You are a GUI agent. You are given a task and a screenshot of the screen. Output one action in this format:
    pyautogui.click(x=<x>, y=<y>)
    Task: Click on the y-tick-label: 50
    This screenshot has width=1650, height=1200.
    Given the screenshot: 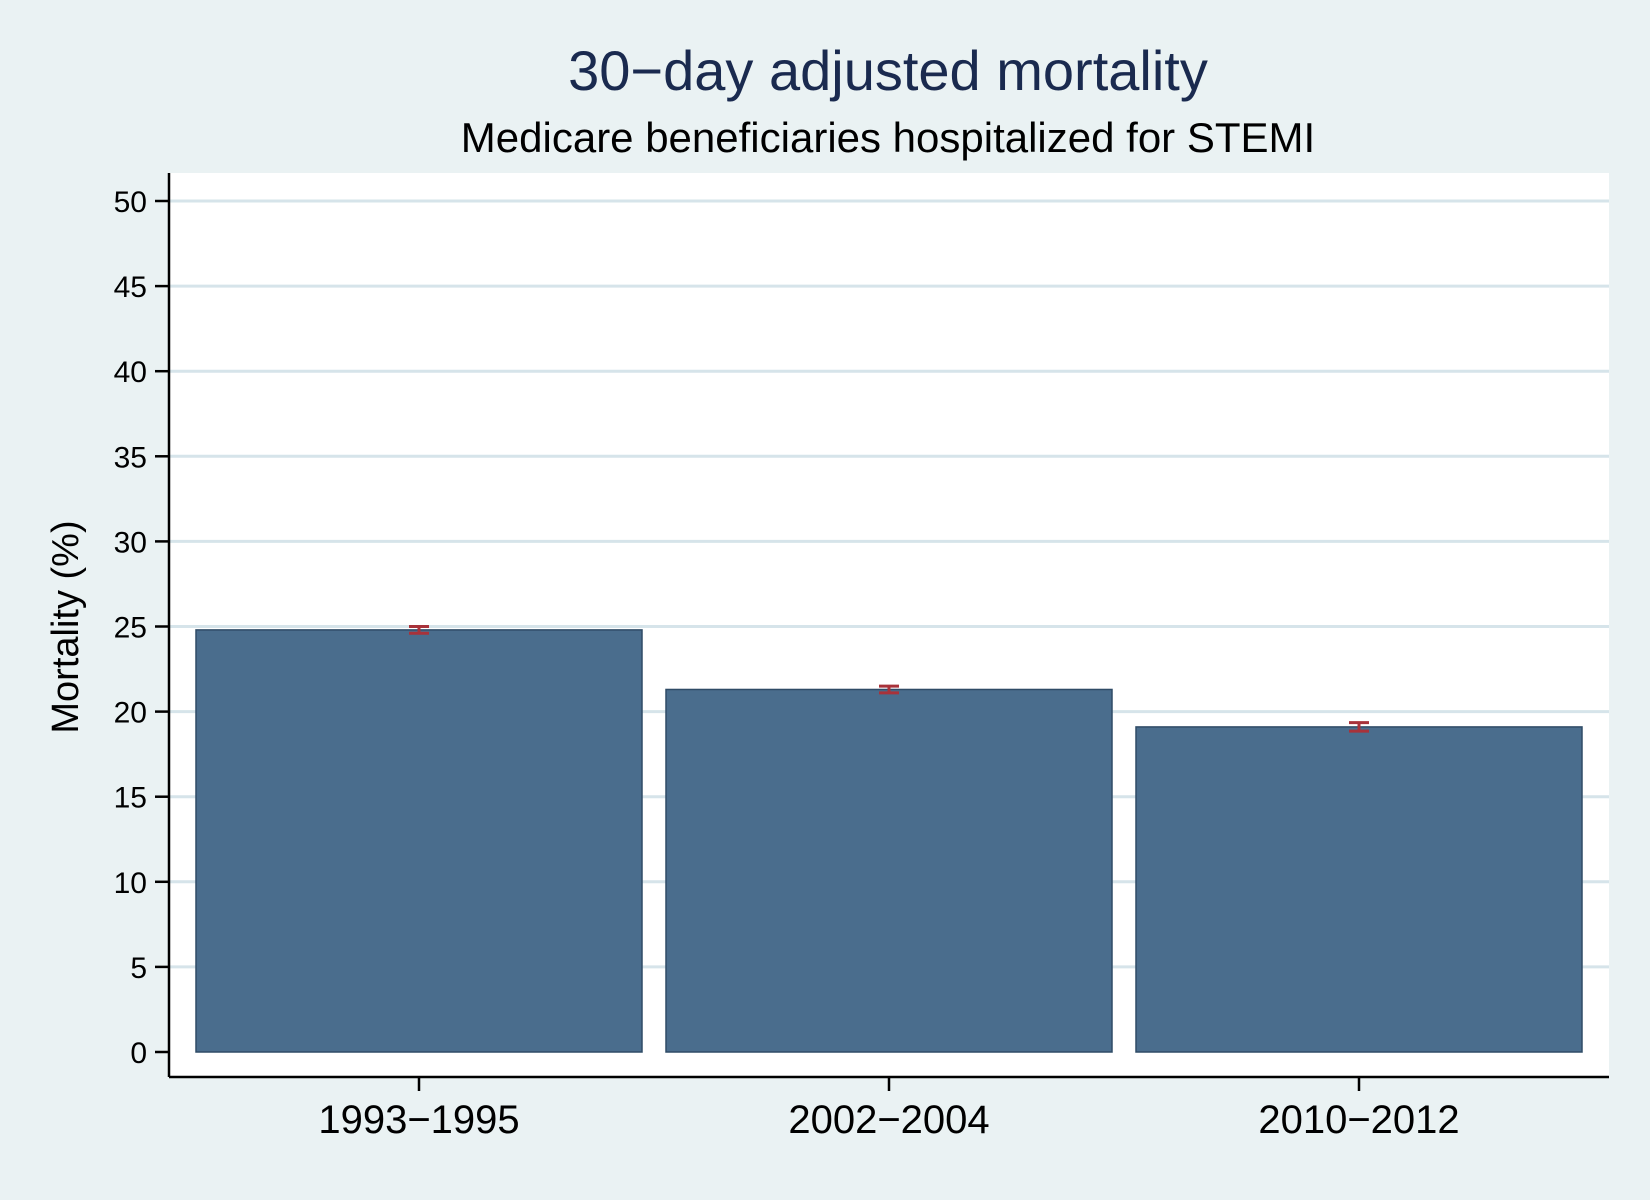 What is the action you would take?
    pyautogui.click(x=130, y=202)
    